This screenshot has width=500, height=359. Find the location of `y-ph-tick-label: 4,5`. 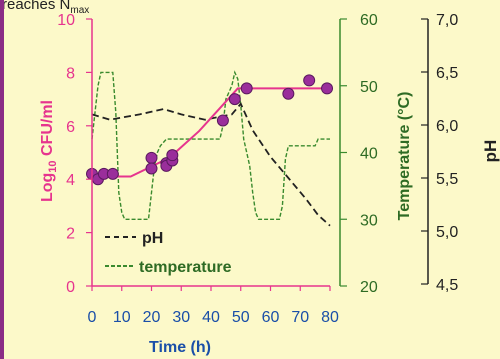

y-ph-tick-label: 4,5 is located at coordinates (447, 285).